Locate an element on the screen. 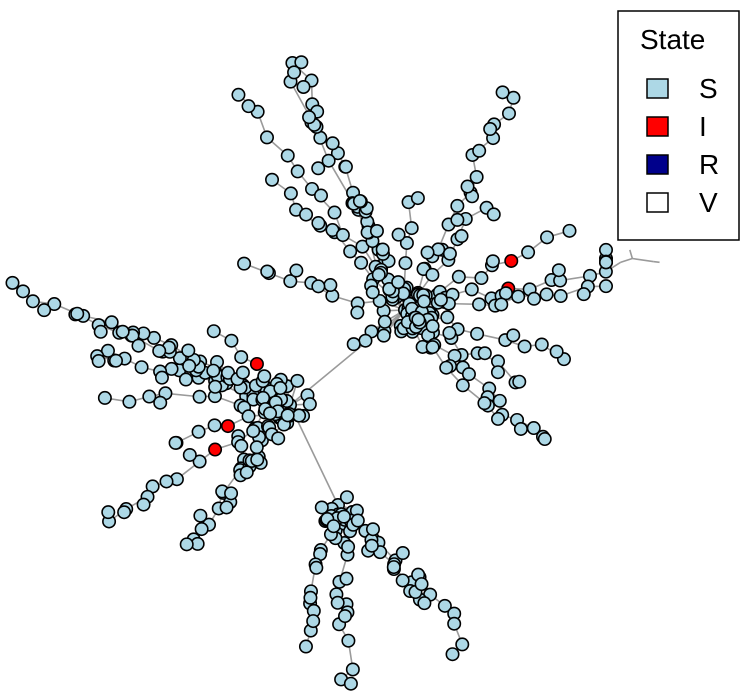  node-infected is located at coordinates (256, 363).